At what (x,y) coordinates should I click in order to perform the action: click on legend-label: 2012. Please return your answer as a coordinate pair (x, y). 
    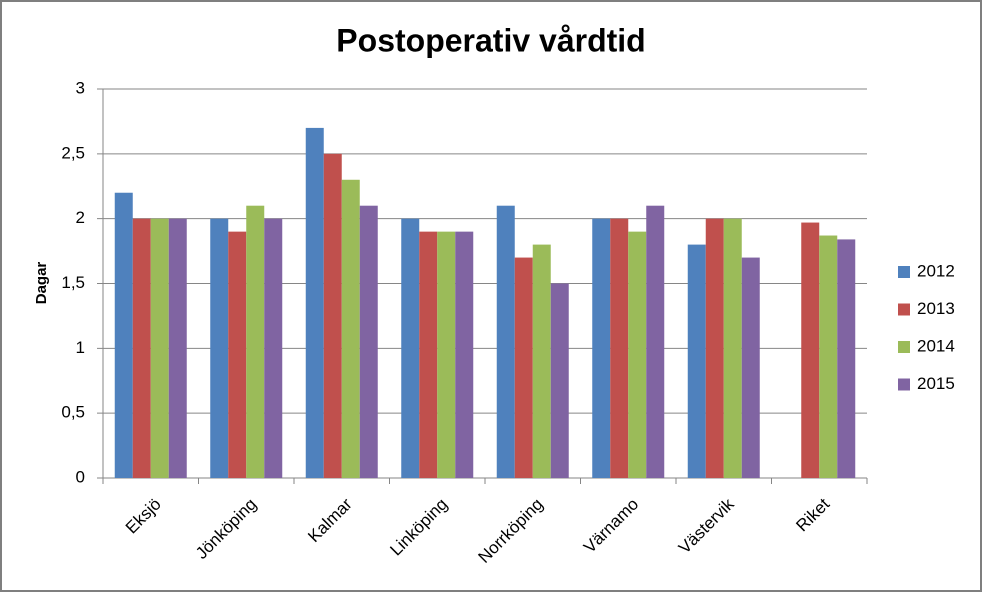
    Looking at the image, I should click on (936, 270).